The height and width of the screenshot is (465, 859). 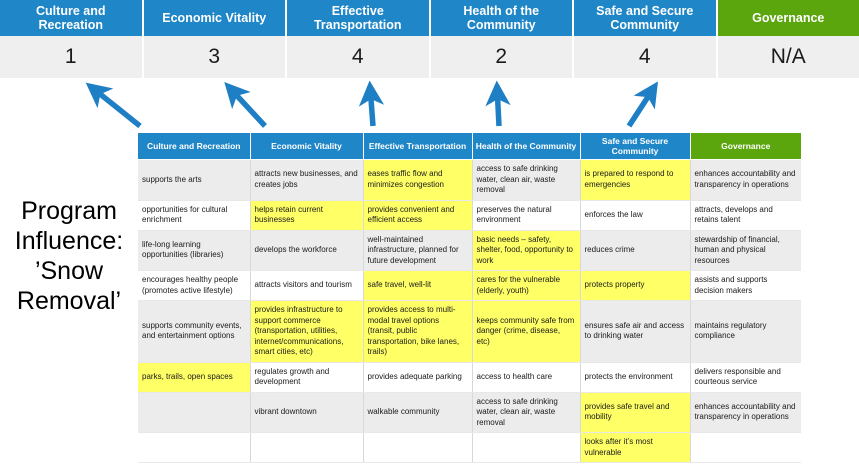 I want to click on table-cell: safe travel, well-lit, so click(x=418, y=285).